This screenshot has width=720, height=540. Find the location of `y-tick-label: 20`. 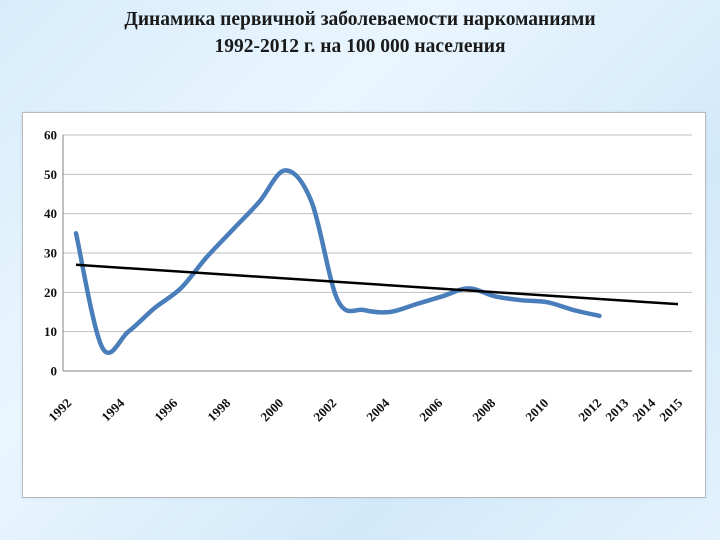

y-tick-label: 20 is located at coordinates (50, 292).